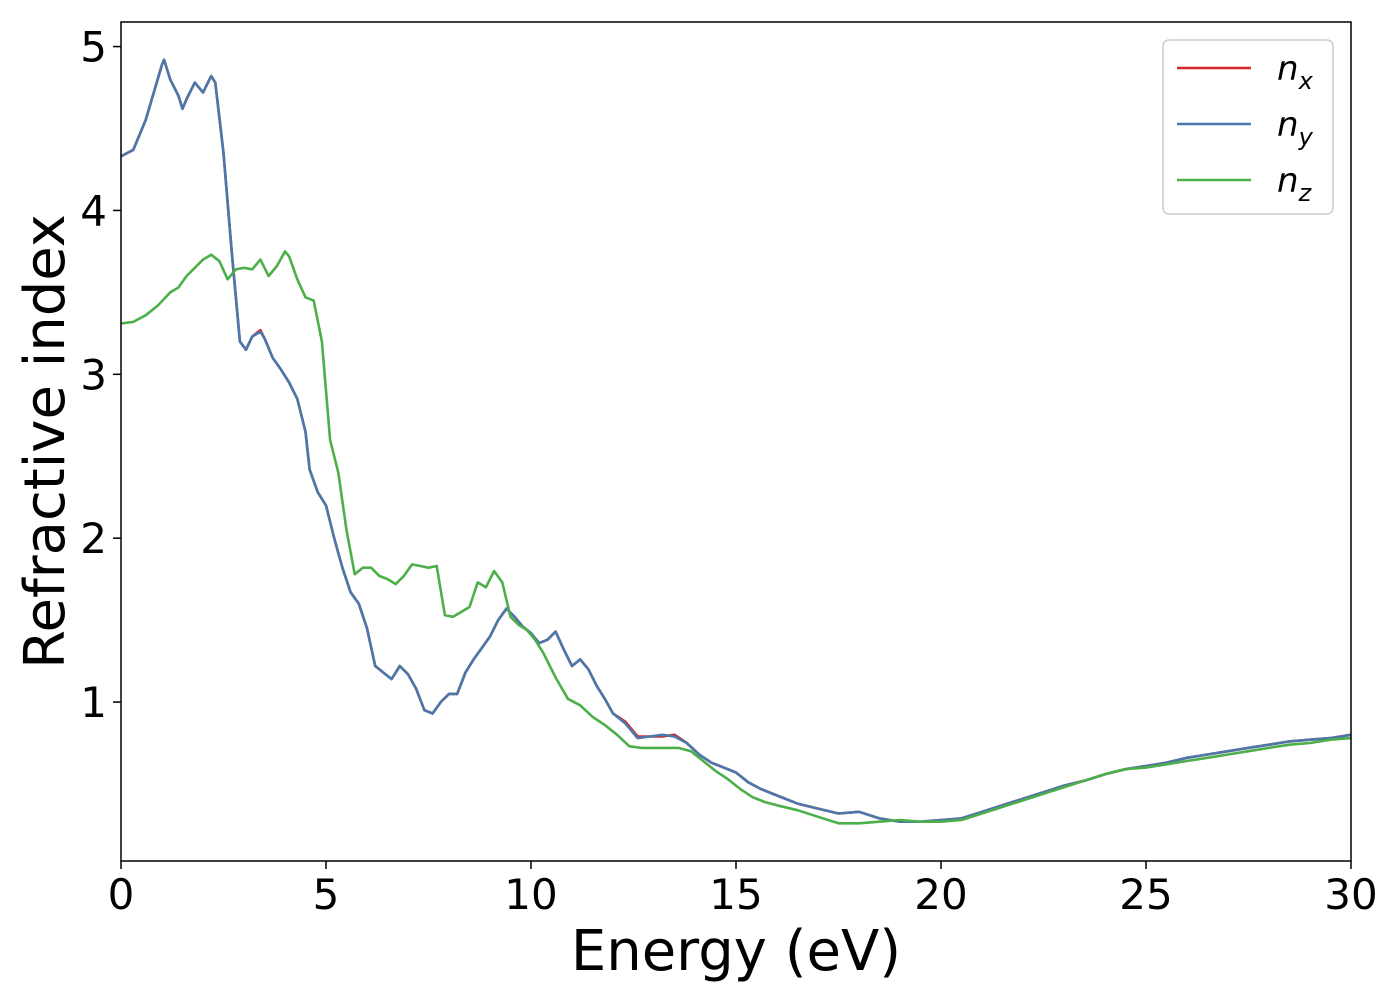  What do you see at coordinates (1305, 193) in the screenshot?
I see `legend-label-subscript: z` at bounding box center [1305, 193].